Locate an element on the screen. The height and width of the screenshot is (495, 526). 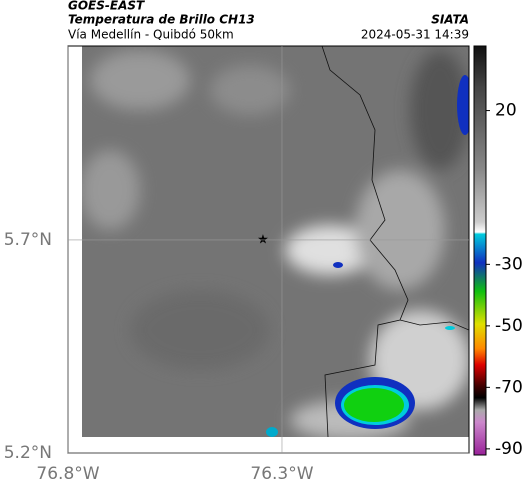
datetime: 2024-05-31 14:39 is located at coordinates (415, 35).